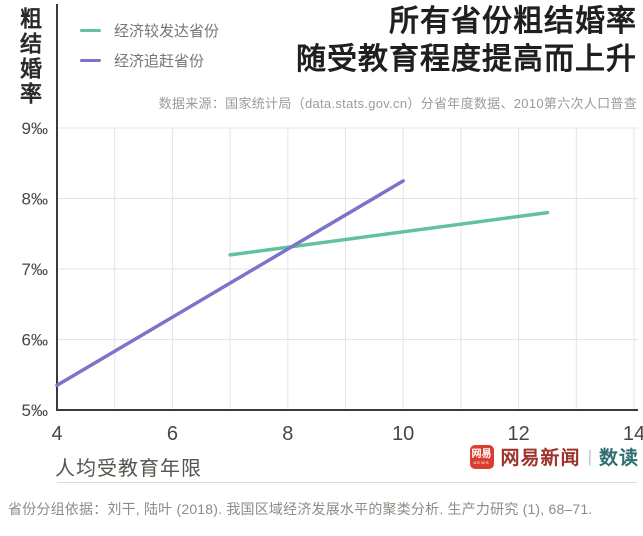 The width and height of the screenshot is (643, 536). What do you see at coordinates (633, 434) in the screenshot?
I see `x-tick-label: 14` at bounding box center [633, 434].